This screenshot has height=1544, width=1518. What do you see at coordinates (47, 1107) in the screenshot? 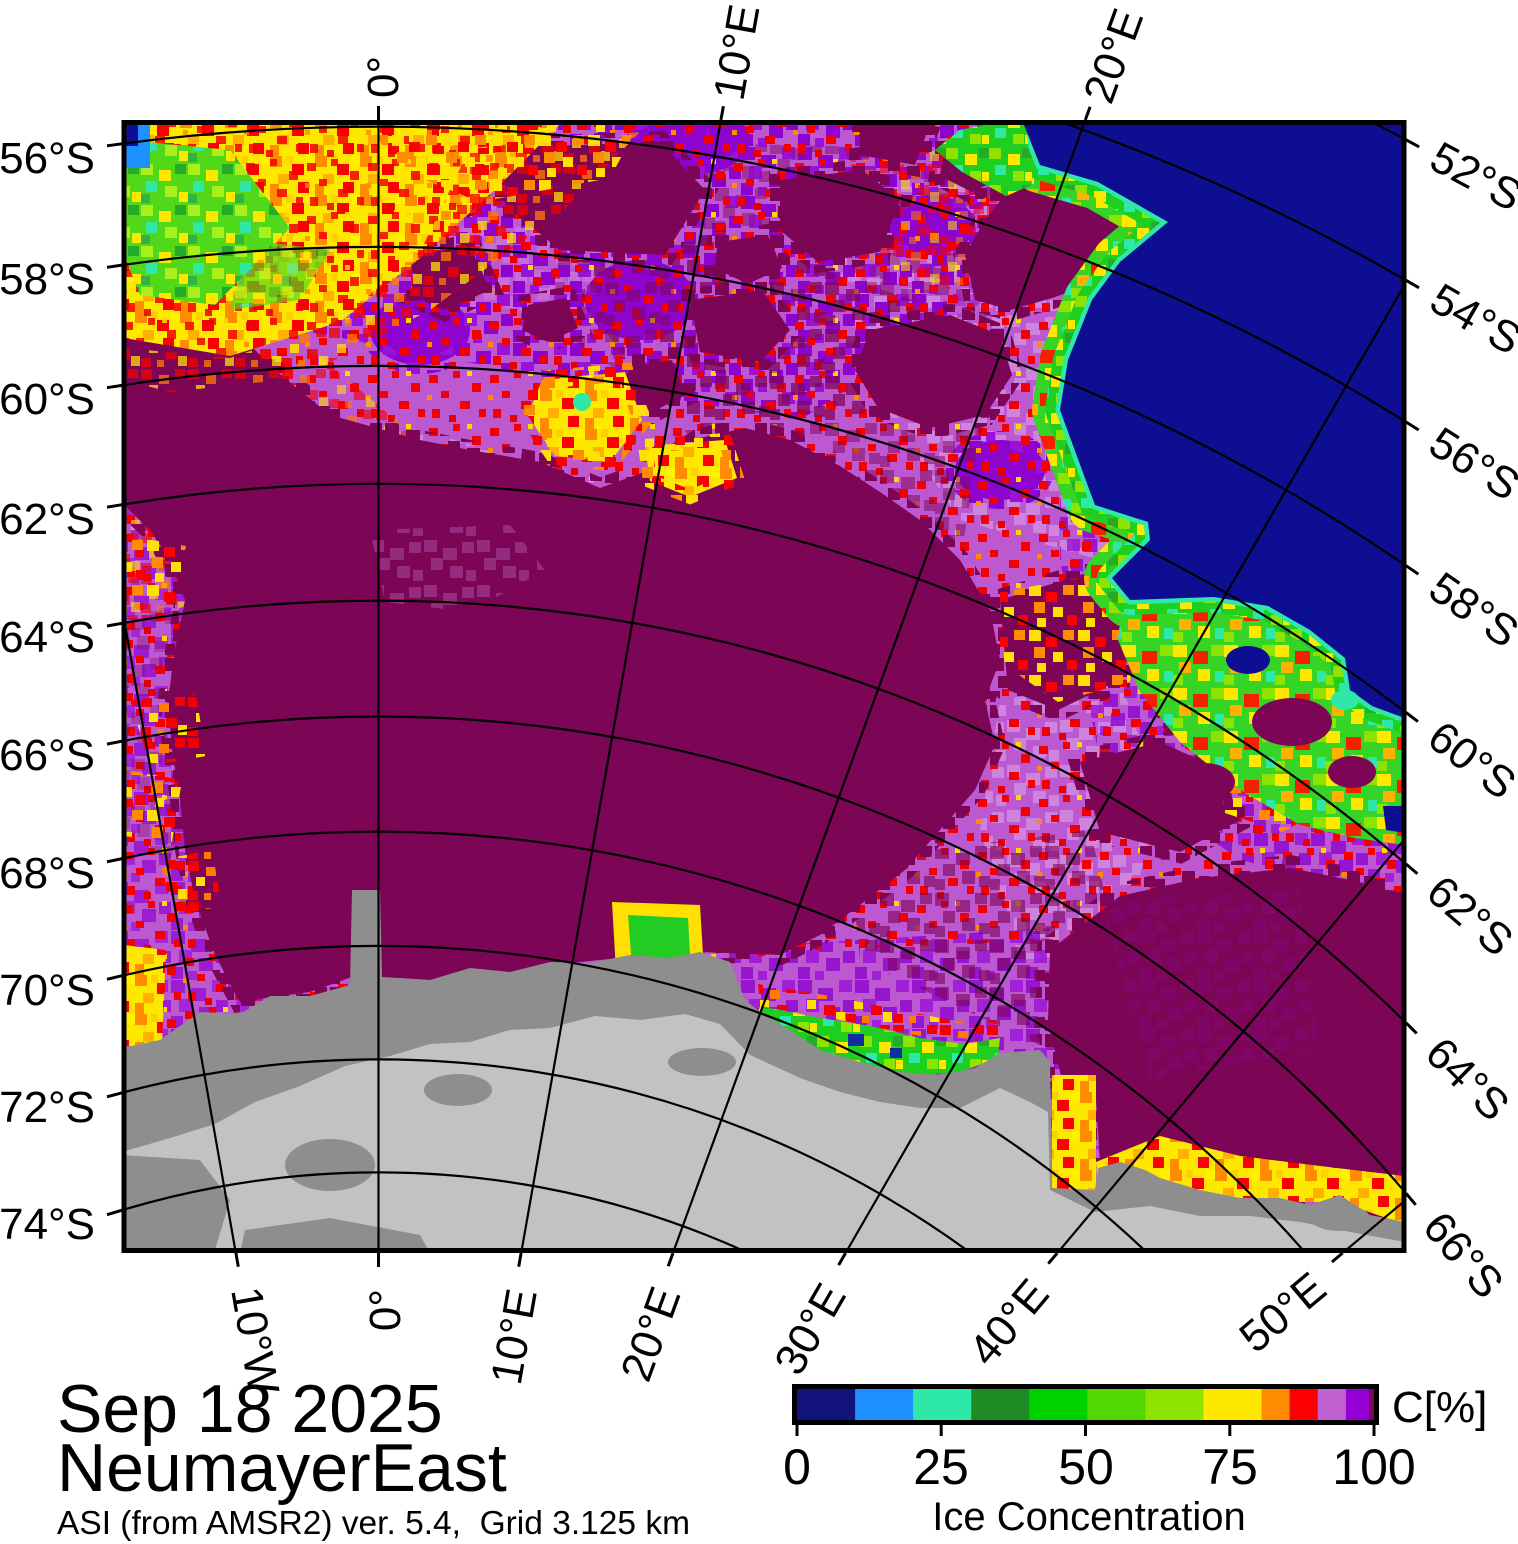
I see `svg-text: 72°S` at bounding box center [47, 1107].